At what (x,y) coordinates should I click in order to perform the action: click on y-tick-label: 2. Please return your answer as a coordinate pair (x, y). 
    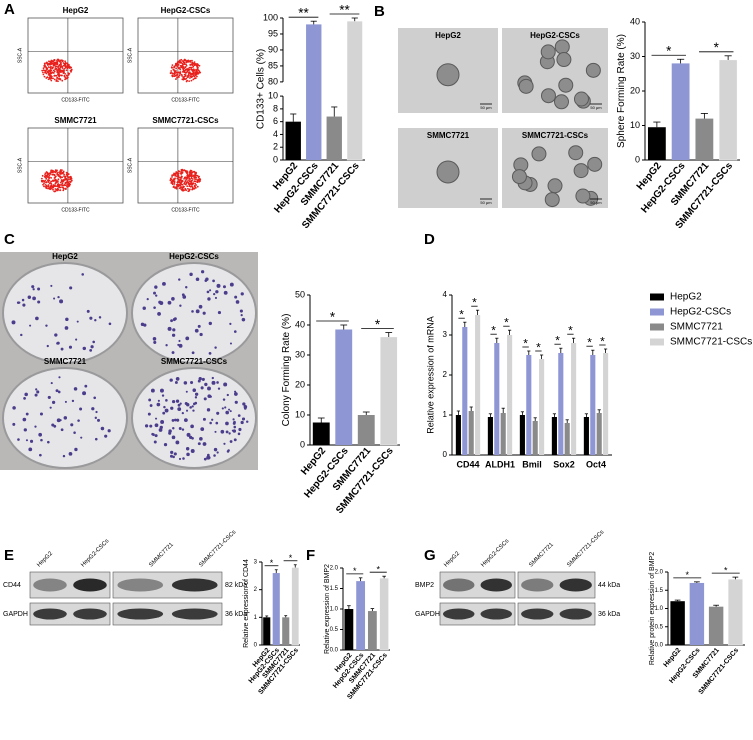
    Looking at the image, I should click on (275, 147).